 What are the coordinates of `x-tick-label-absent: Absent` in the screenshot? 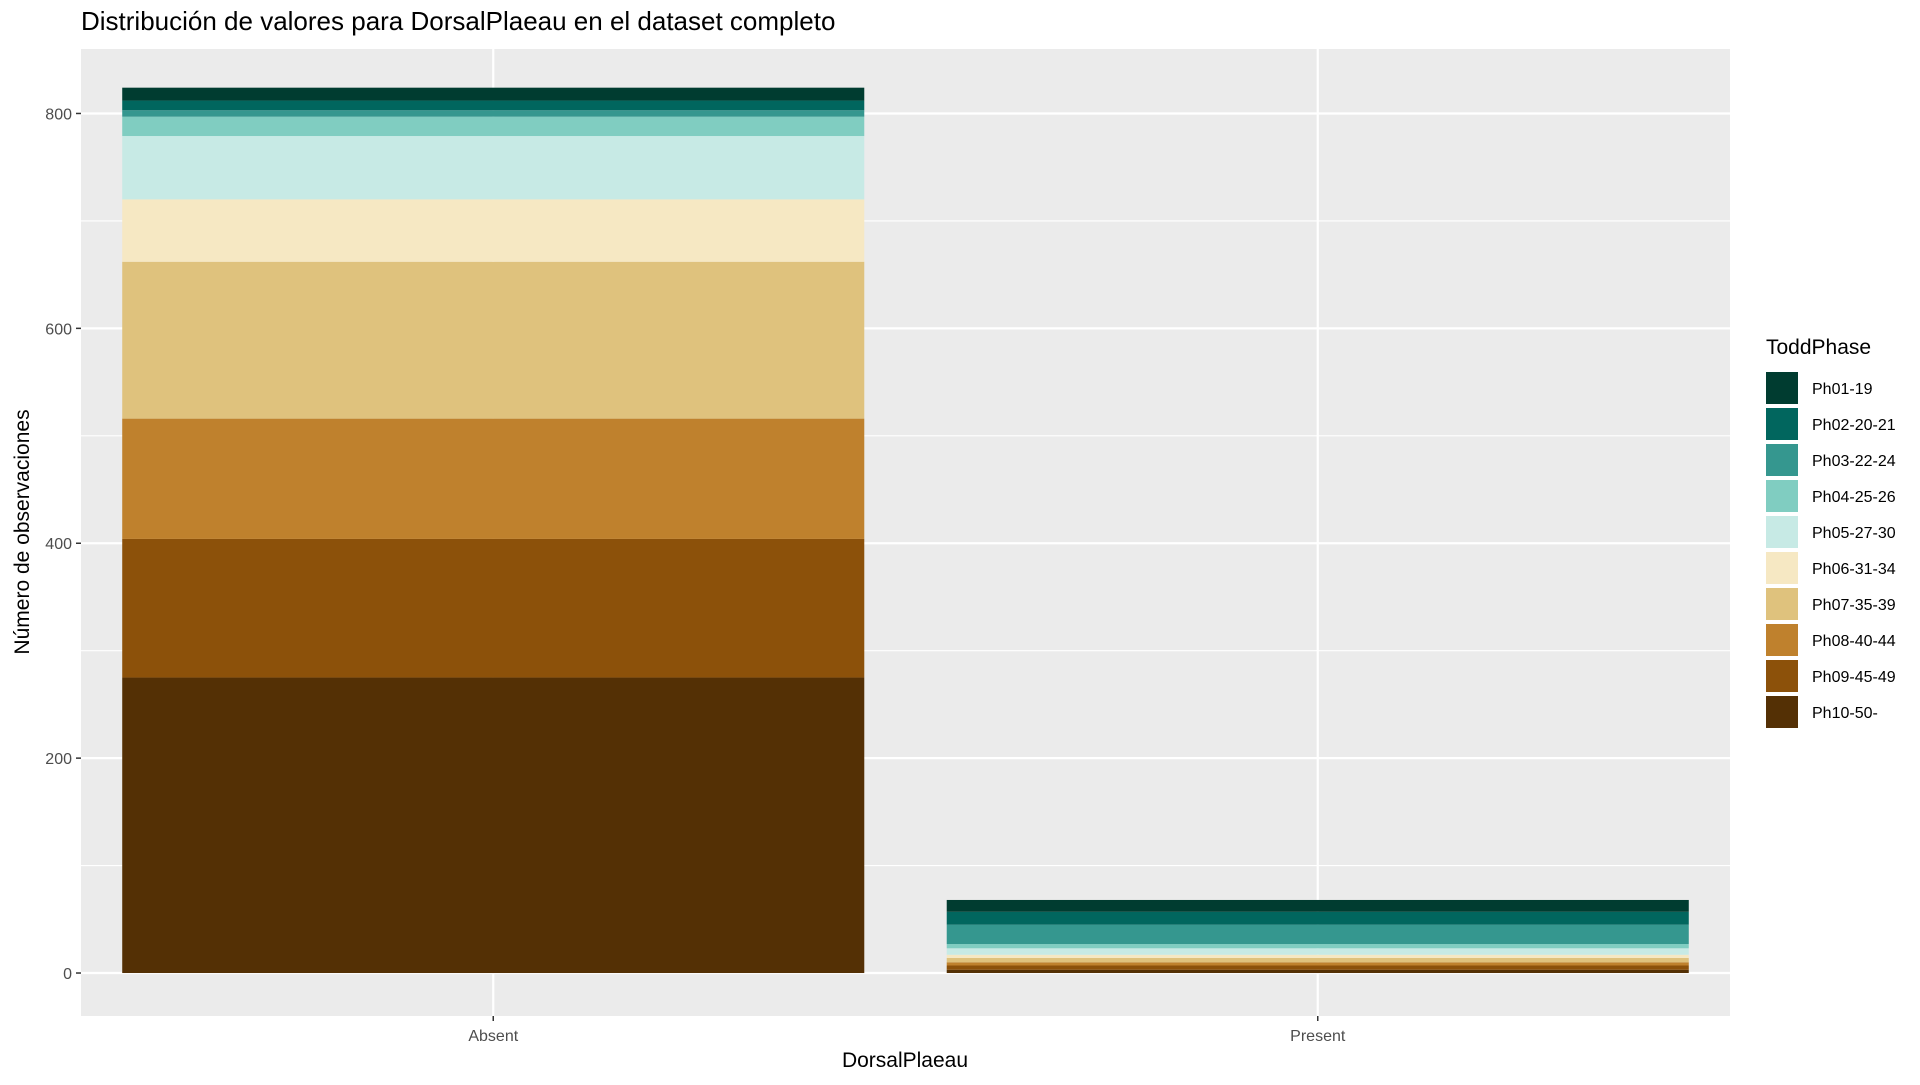 It's located at (493, 1036).